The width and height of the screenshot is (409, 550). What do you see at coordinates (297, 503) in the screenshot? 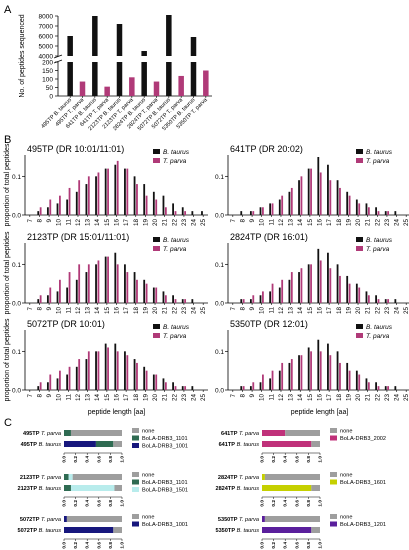
I see `tick-label-c-x: 0.6` at bounding box center [297, 503].